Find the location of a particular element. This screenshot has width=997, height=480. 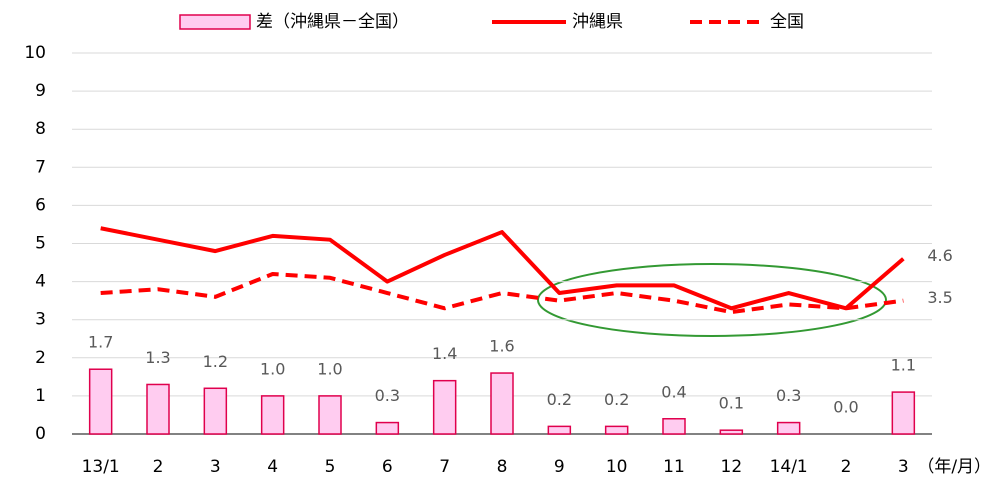

x-unit-label: （年/月） is located at coordinates (954, 467).